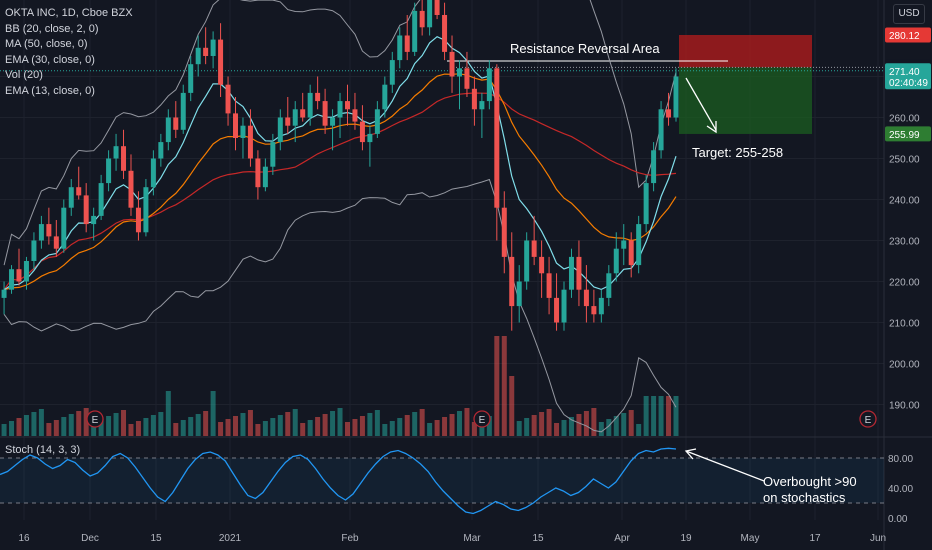  Describe the element at coordinates (908, 83) in the screenshot. I see `price-label-timer: 02:40:49` at that location.